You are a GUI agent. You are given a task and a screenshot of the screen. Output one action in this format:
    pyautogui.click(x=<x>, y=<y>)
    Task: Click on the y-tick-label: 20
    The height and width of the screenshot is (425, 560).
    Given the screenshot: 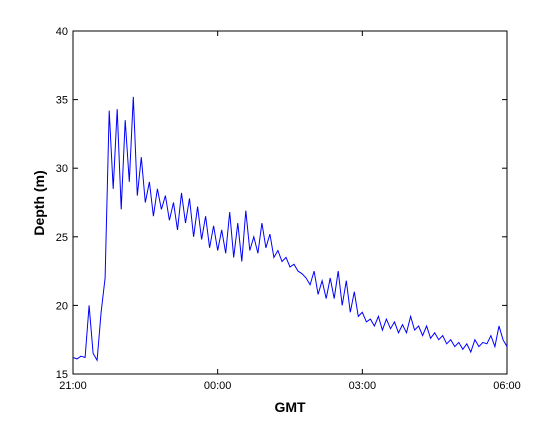 What is the action you would take?
    pyautogui.click(x=62, y=306)
    